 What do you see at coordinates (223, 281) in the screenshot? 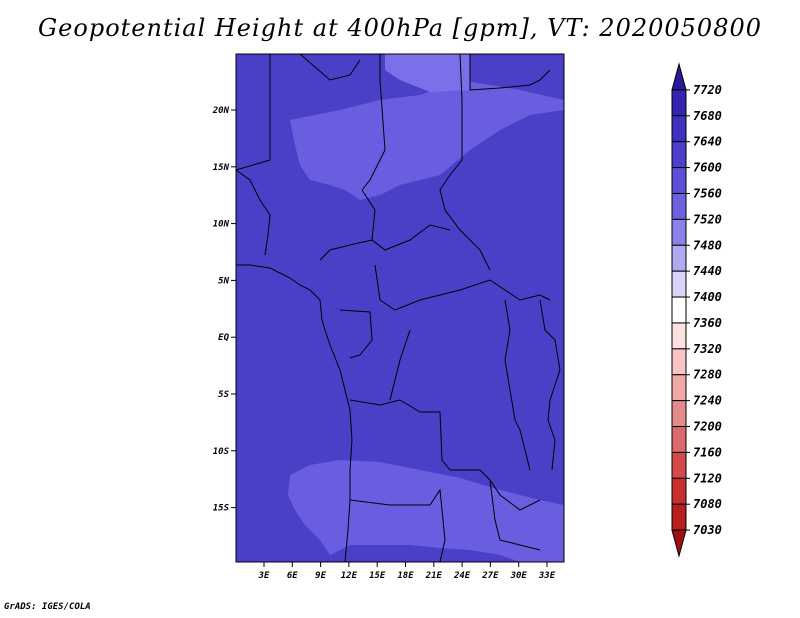
I see `lat-tick-label: 5N` at bounding box center [223, 281].